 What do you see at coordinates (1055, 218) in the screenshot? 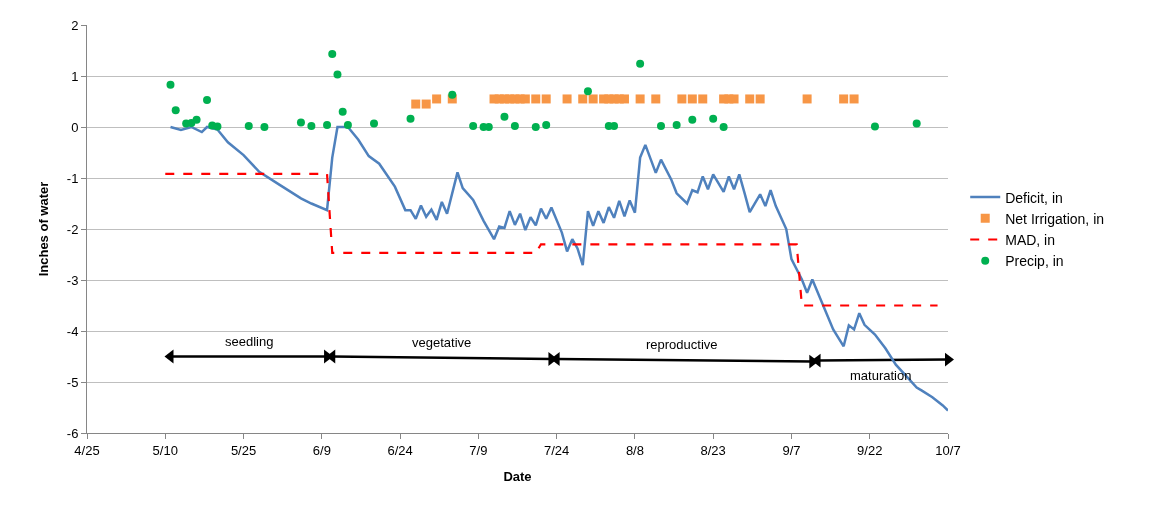
I see `legend-label: Net Irrigation, in` at bounding box center [1055, 218].